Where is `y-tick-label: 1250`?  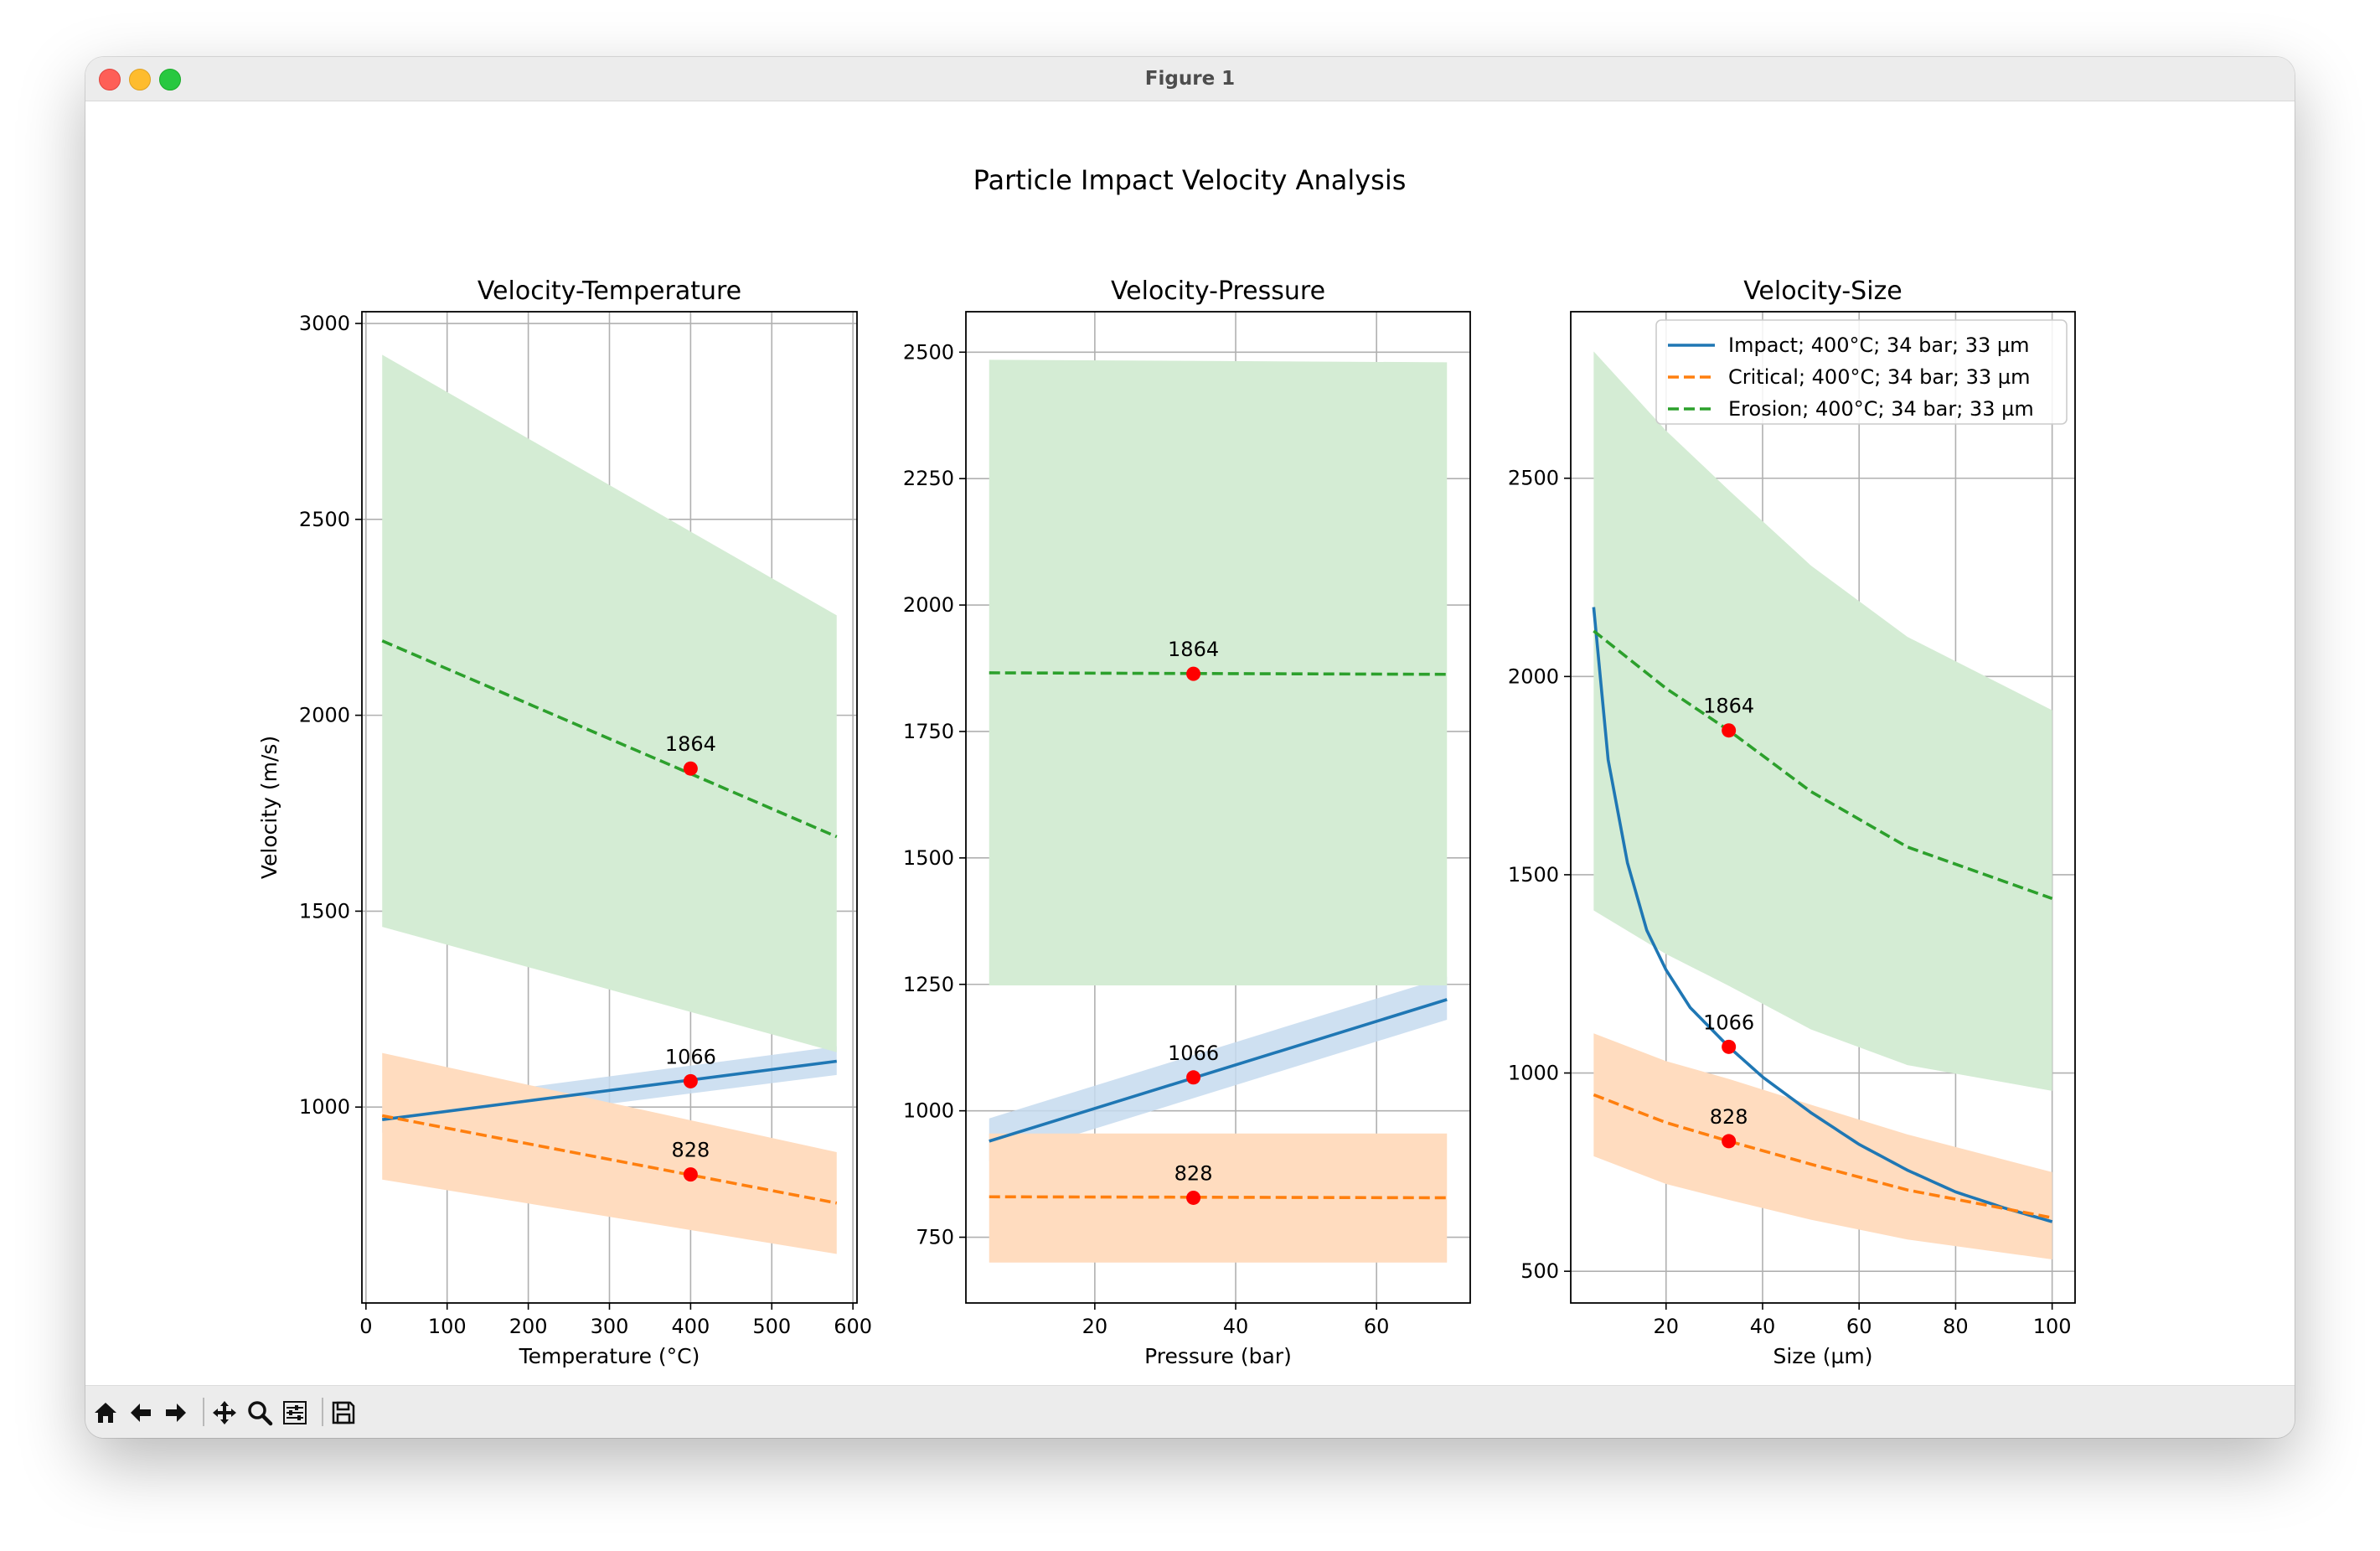
y-tick-label: 1250 is located at coordinates (929, 985).